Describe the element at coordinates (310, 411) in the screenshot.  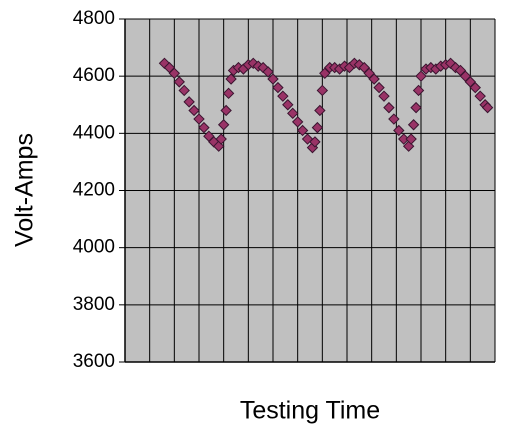
I see `x-axis-title: Testing Time` at that location.